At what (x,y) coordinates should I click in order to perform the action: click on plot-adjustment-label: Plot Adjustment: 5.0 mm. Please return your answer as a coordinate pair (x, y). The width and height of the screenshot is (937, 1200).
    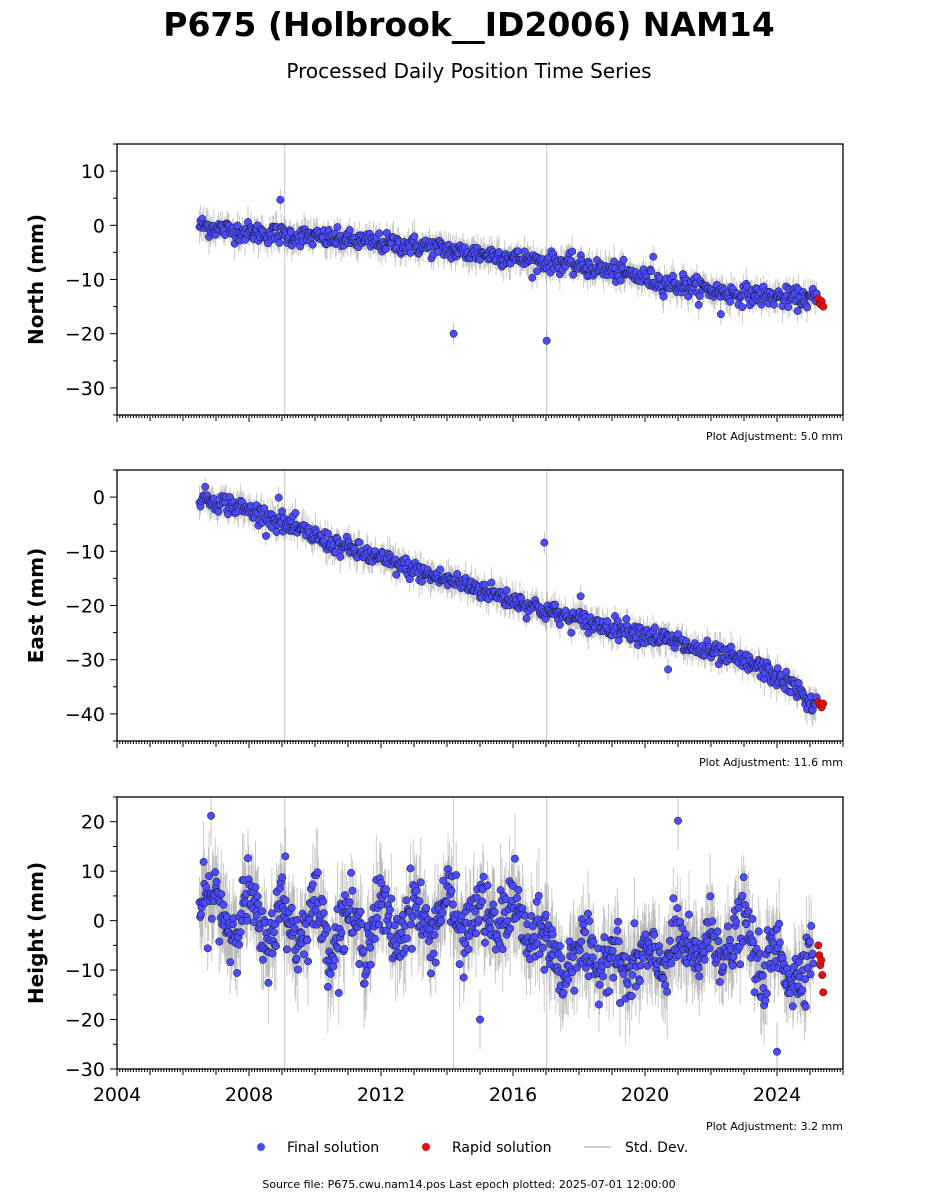
    Looking at the image, I should click on (774, 436).